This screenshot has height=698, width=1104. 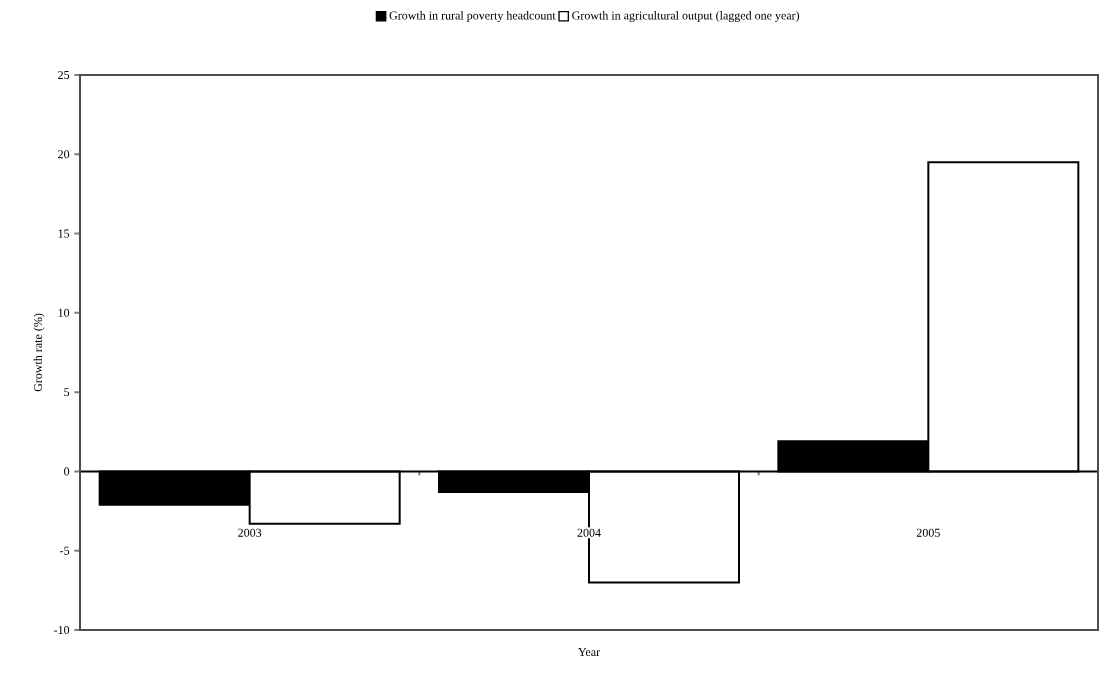 What do you see at coordinates (67, 392) in the screenshot?
I see `y-tick-label: 5` at bounding box center [67, 392].